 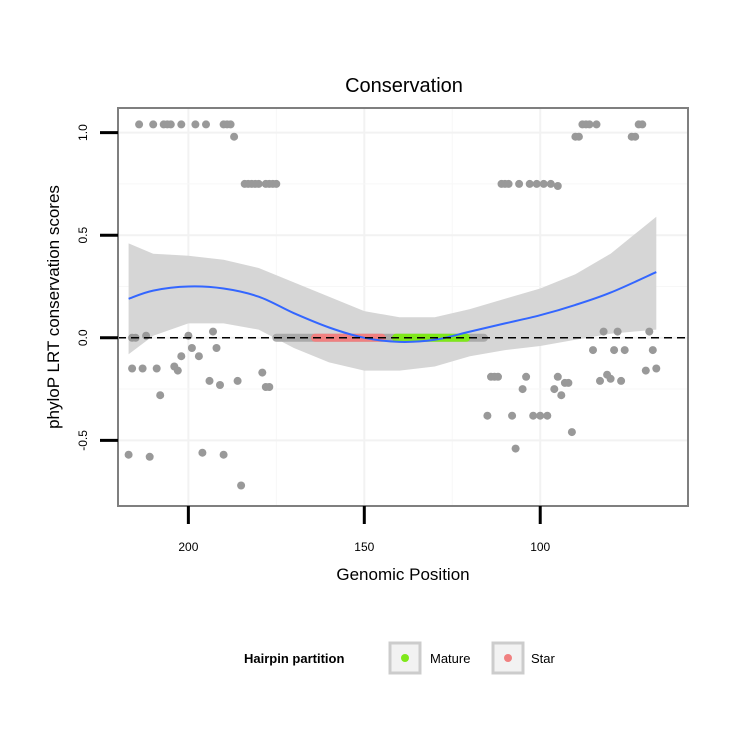 What do you see at coordinates (405, 658) in the screenshot?
I see `legend-swatch-mature` at bounding box center [405, 658].